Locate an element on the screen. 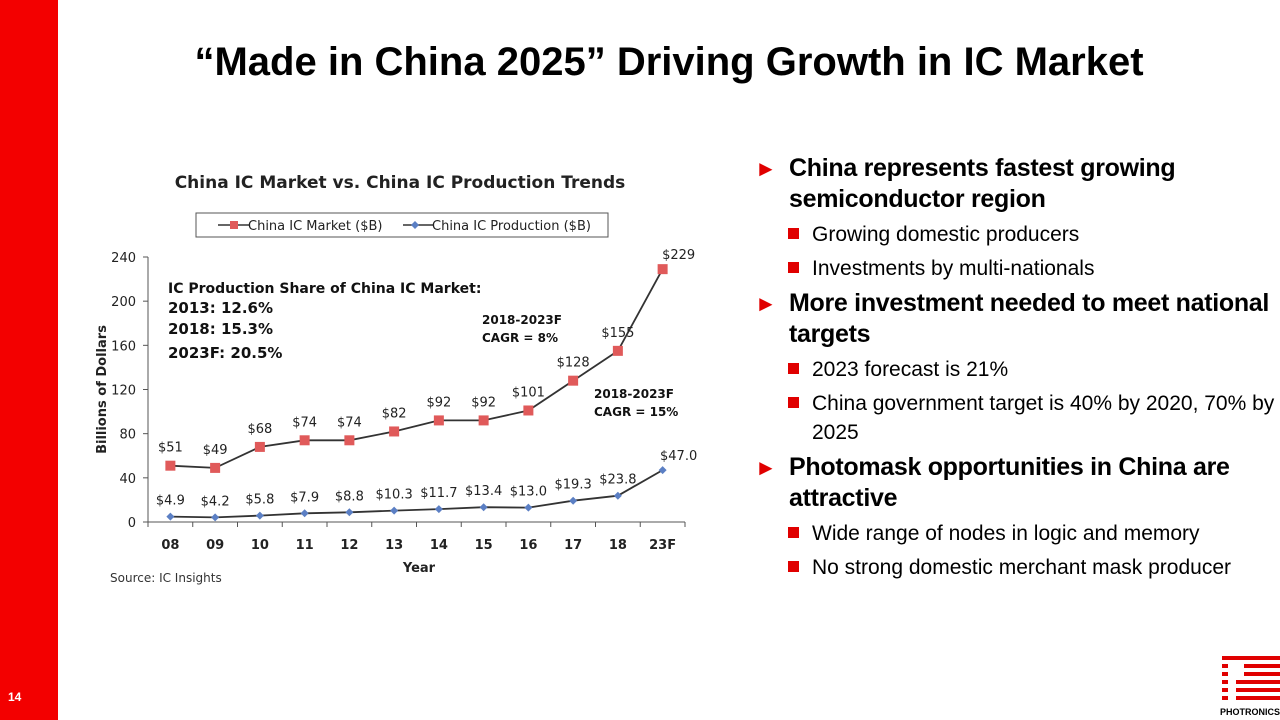 The width and height of the screenshot is (1280, 720). share-annotation: 2023F: 20.5% is located at coordinates (225, 353).